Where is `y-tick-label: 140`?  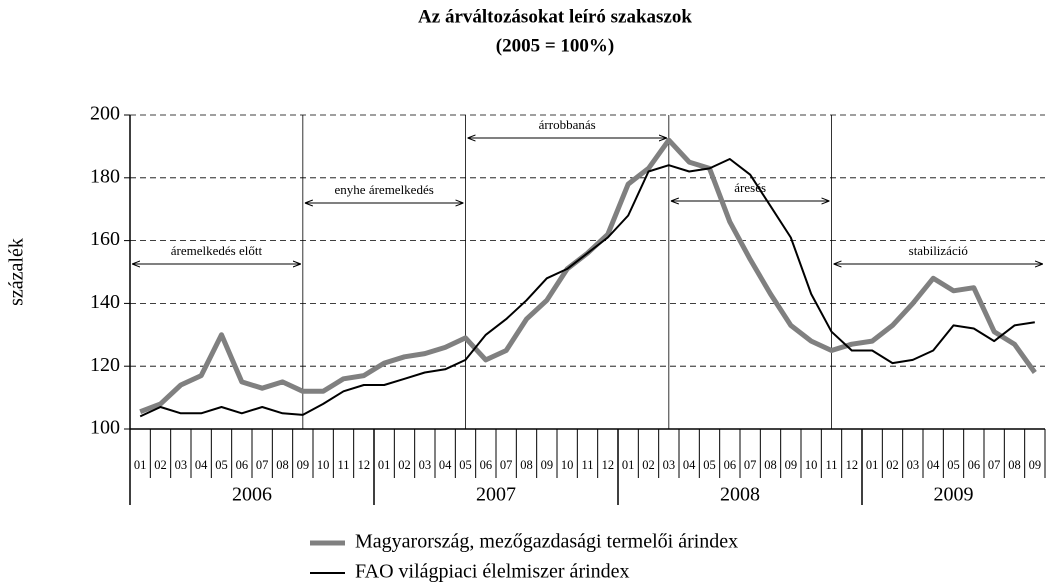 y-tick-label: 140 is located at coordinates (105, 302).